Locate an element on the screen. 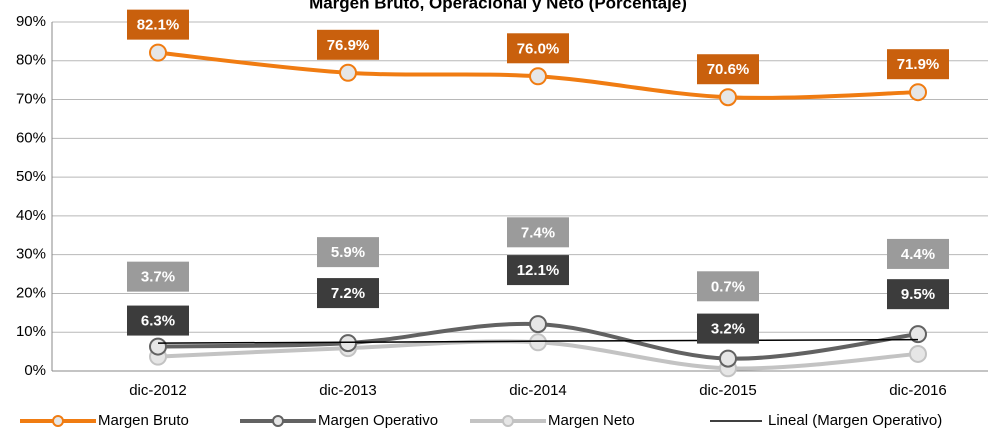 Image resolution: width=998 pixels, height=432 pixels. legend-label: Margen Operativo is located at coordinates (378, 420).